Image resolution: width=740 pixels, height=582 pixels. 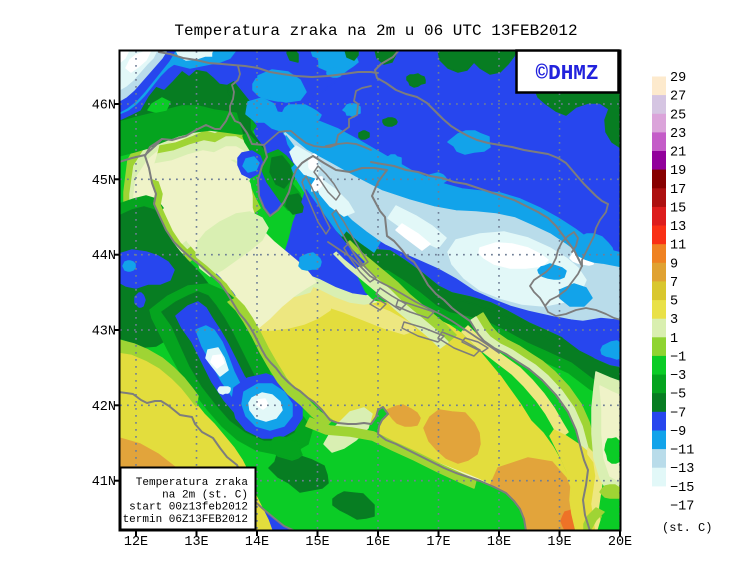 I want to click on svg-text: 9, so click(x=674, y=264).